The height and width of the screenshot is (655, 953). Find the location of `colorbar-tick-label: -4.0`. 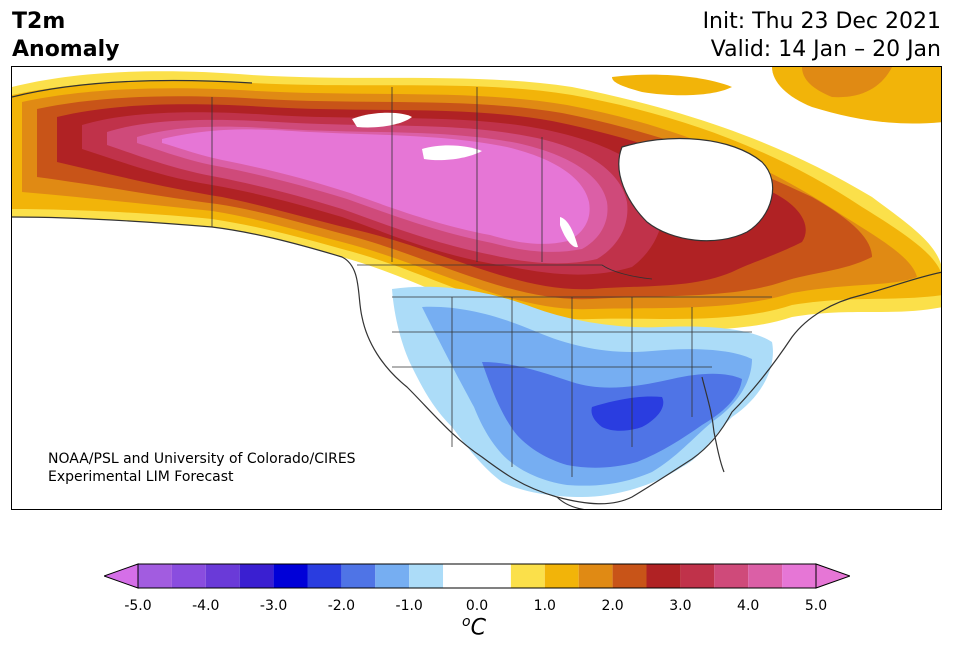

colorbar-tick-label: -4.0 is located at coordinates (206, 606).